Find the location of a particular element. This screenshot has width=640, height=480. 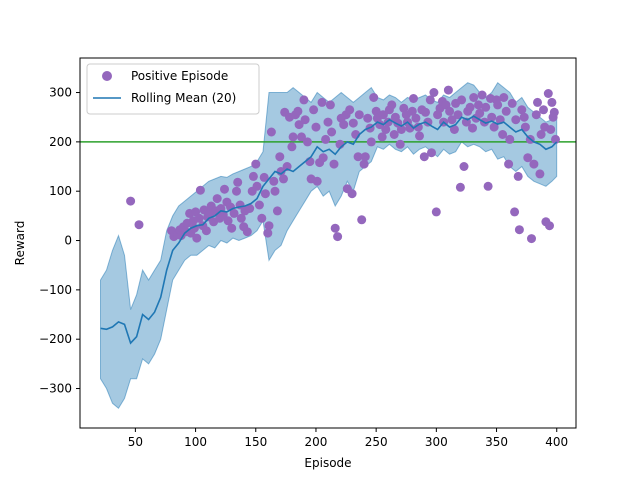

x-tick-label: 350 is located at coordinates (496, 442).